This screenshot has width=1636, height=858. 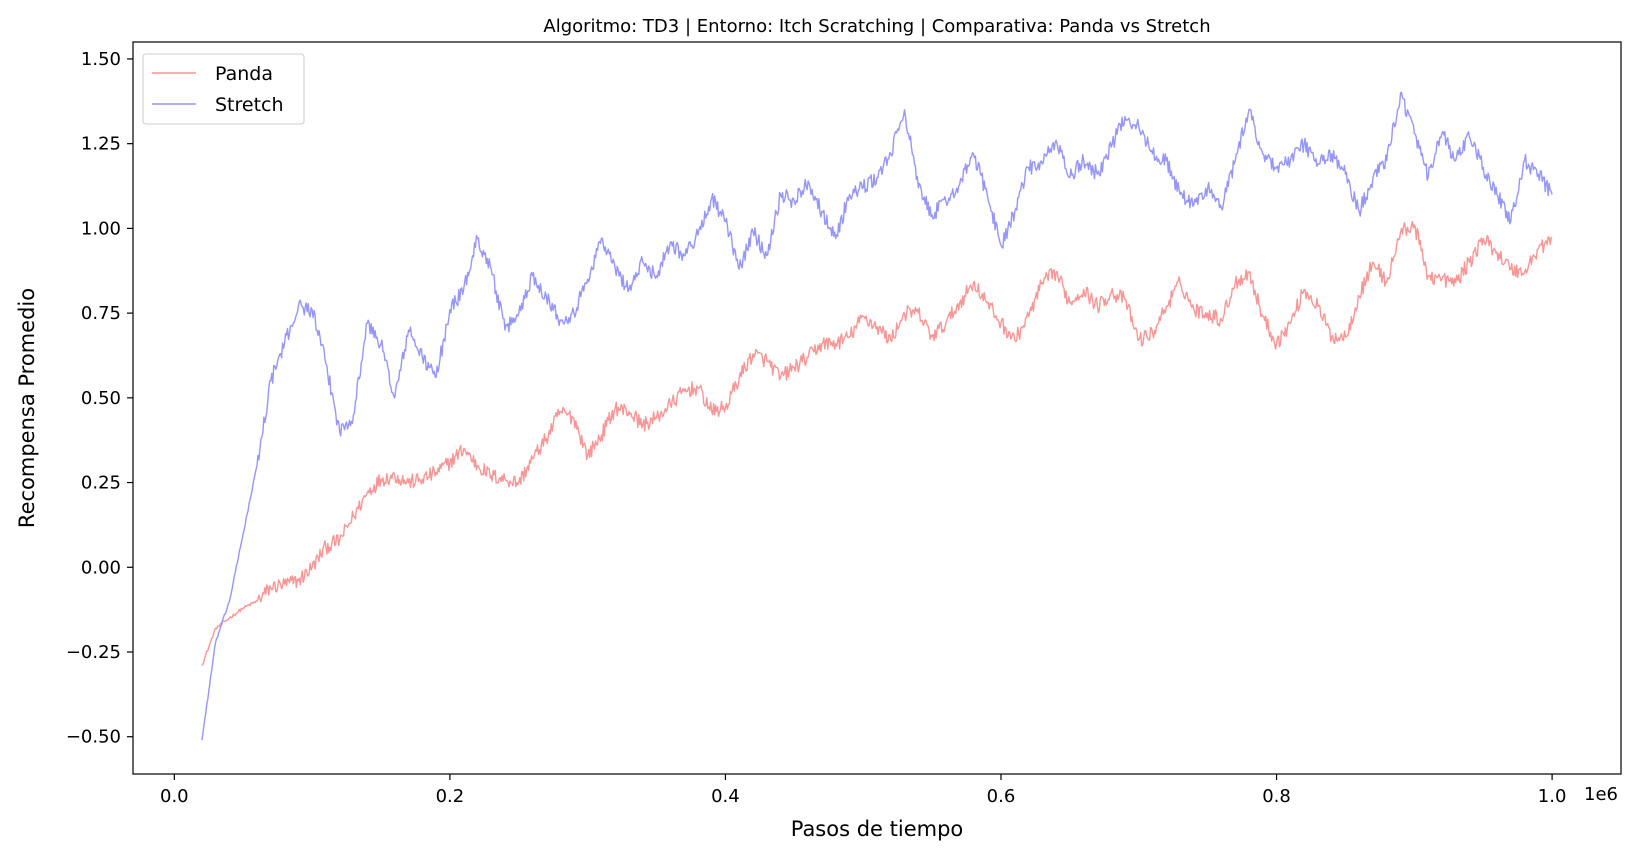 I want to click on x-axis-label: Pasos de tiempo, so click(x=877, y=829).